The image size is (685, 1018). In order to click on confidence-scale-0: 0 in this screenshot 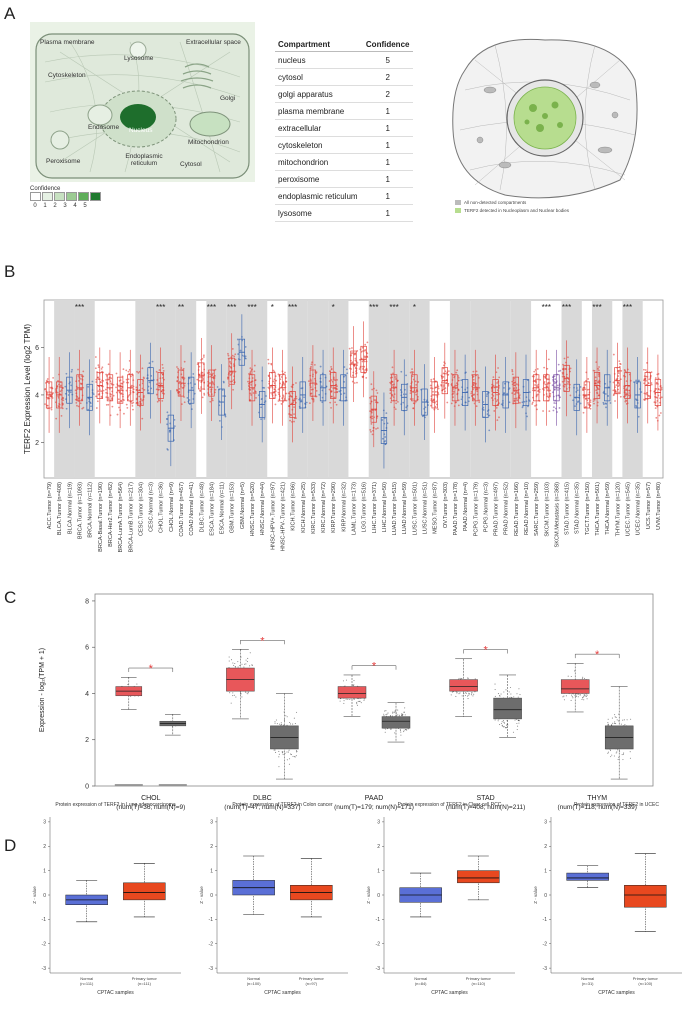, I will do `click(35, 206)`.